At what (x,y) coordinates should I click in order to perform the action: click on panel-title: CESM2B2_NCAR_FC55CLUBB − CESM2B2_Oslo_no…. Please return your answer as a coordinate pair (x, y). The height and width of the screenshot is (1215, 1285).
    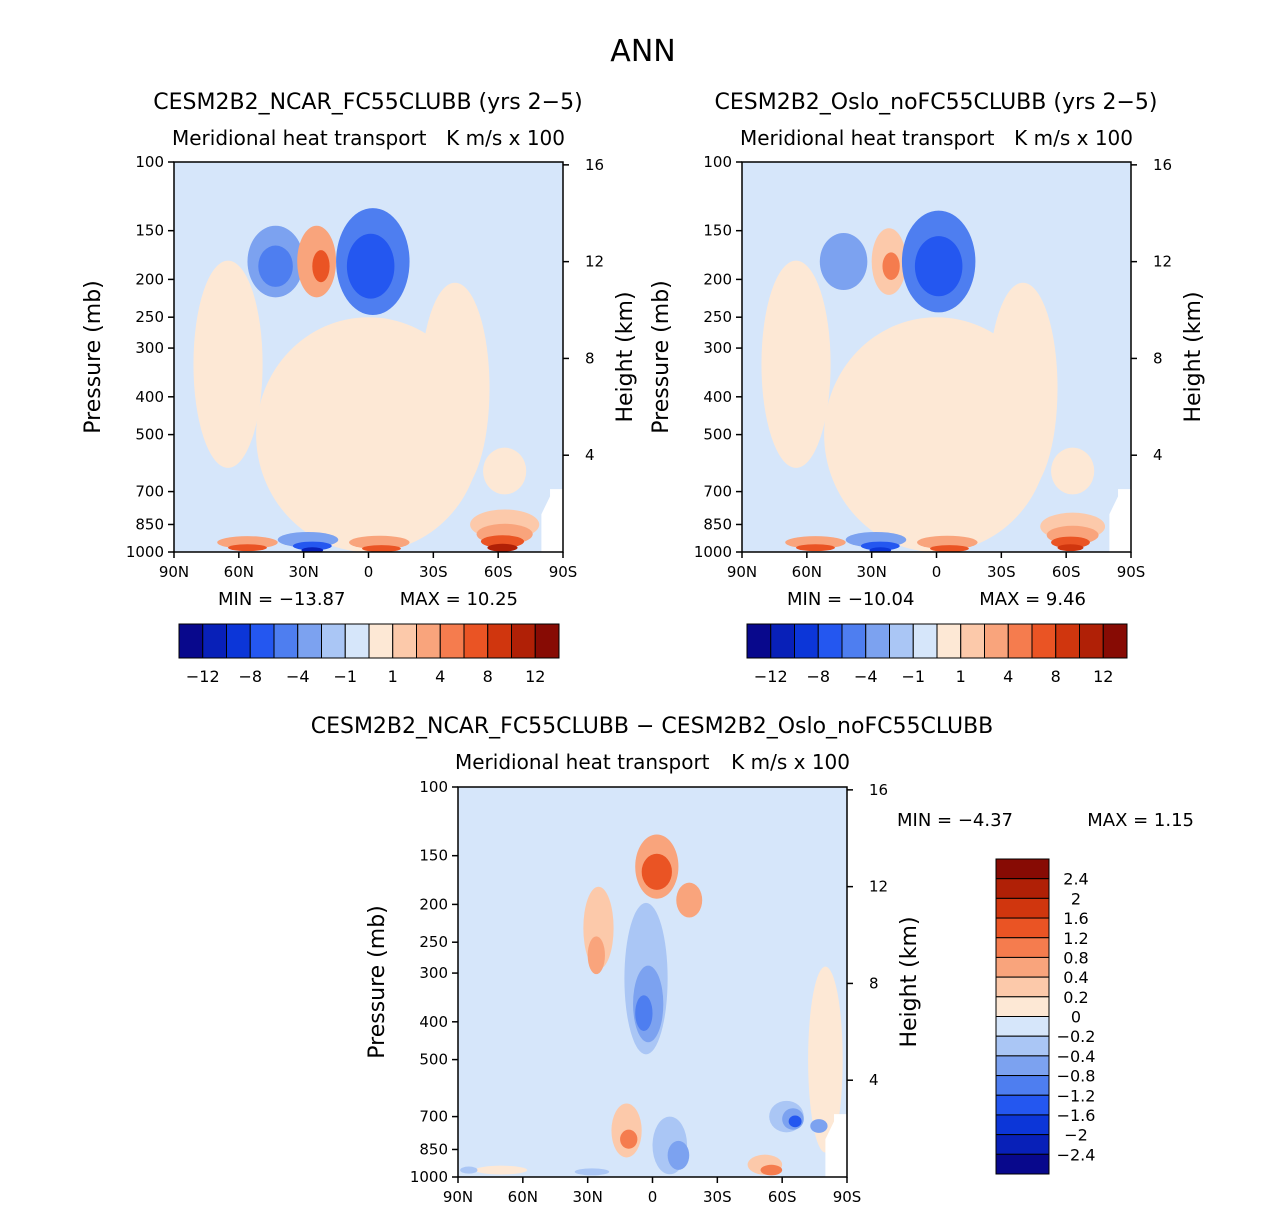
    Looking at the image, I should click on (652, 726).